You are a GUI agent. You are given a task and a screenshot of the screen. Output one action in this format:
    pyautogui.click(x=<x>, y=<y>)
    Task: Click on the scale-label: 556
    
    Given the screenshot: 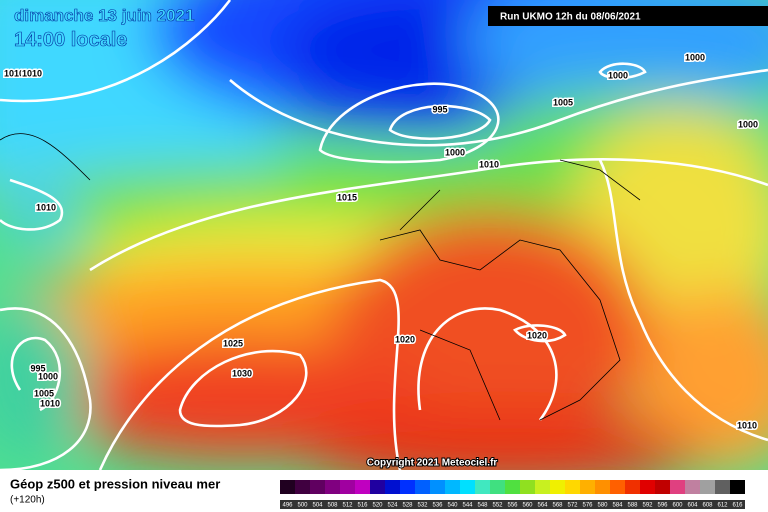 What is the action you would take?
    pyautogui.click(x=512, y=506)
    